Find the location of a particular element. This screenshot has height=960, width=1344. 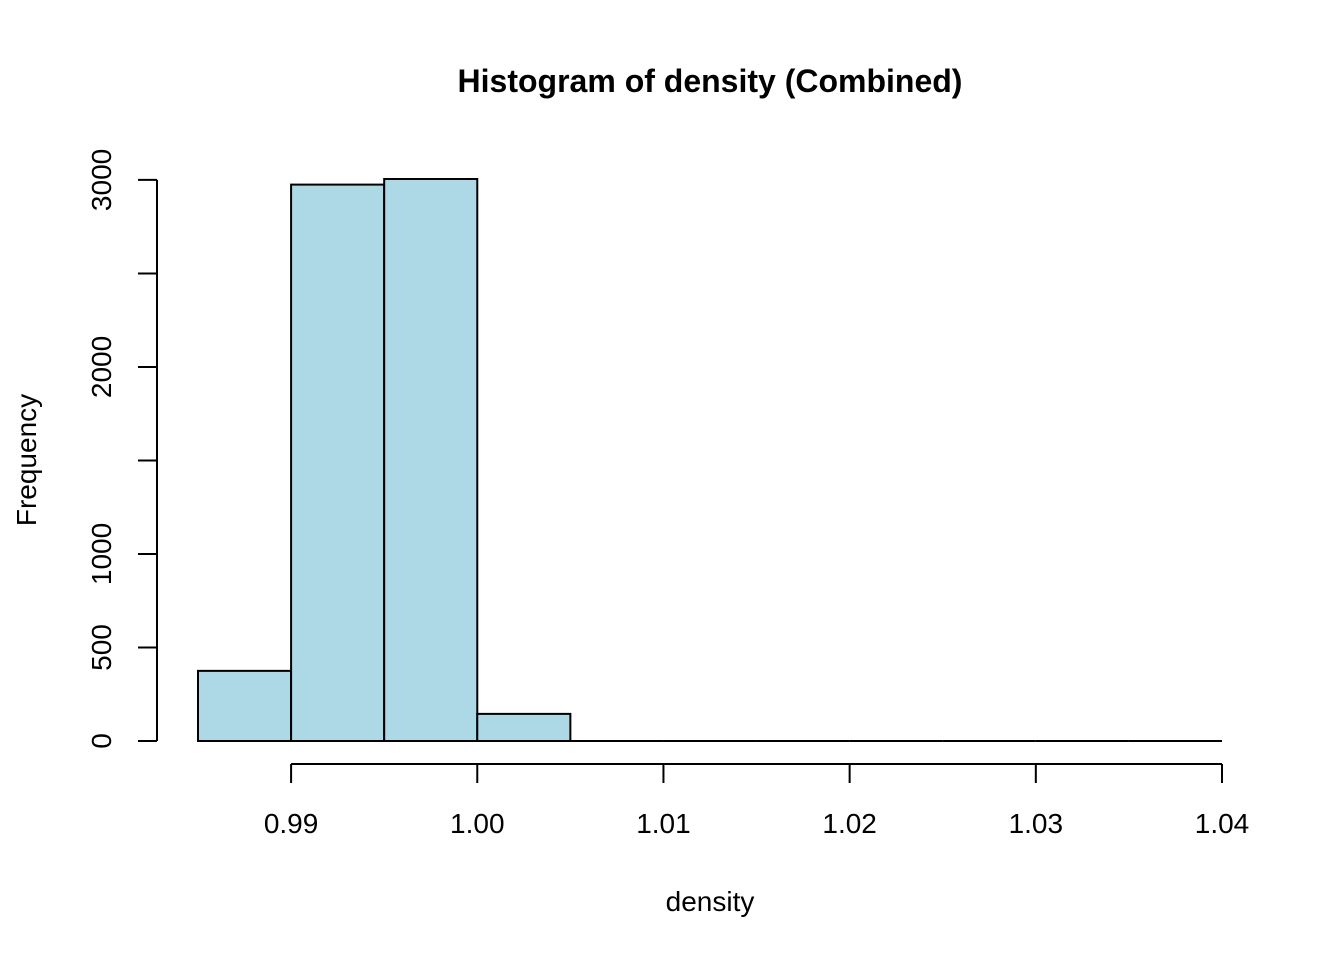

y-tick-label: 2000 is located at coordinates (101, 367).